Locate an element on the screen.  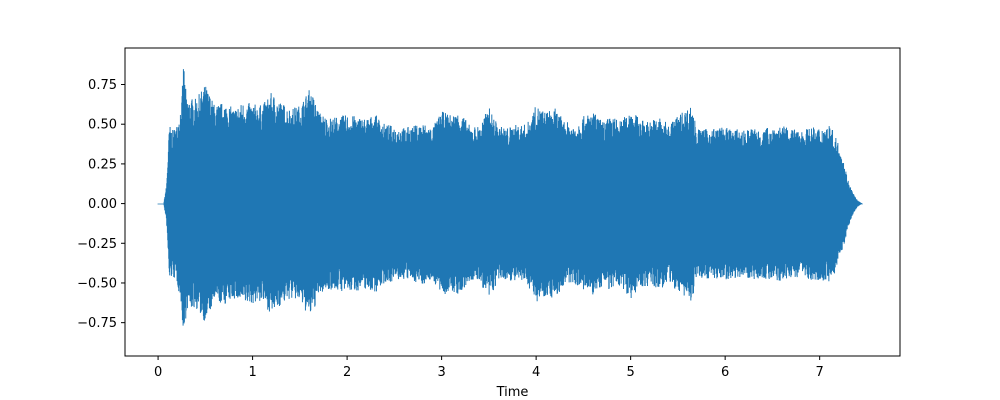
y-tick-label: 0.00 is located at coordinates (102, 204).